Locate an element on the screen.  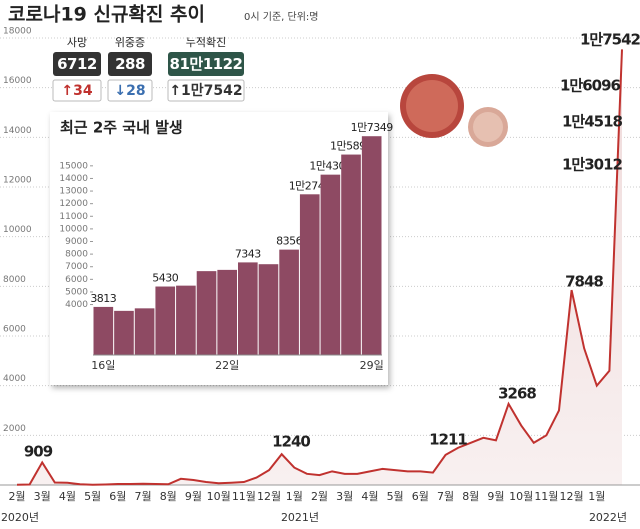
virus-icons is located at coordinates (454, 110).